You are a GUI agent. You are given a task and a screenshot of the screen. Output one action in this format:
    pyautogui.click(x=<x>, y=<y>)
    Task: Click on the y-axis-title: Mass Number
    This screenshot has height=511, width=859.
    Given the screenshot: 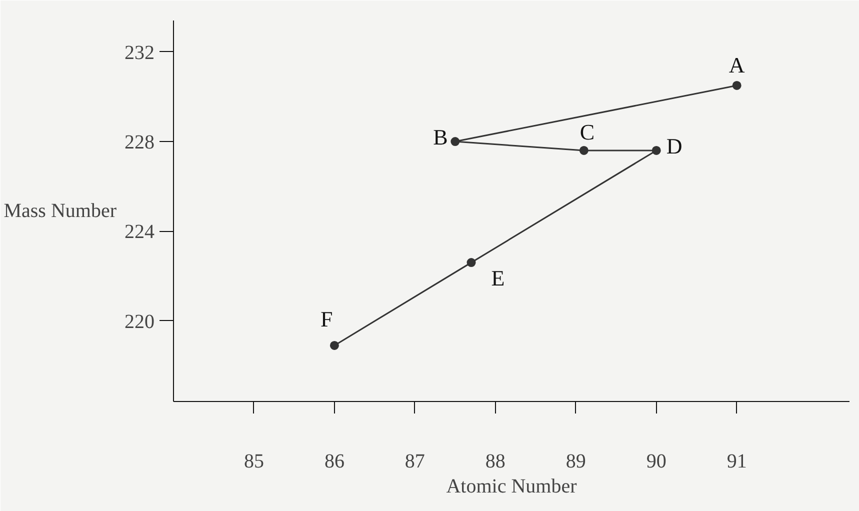 What is the action you would take?
    pyautogui.click(x=60, y=211)
    